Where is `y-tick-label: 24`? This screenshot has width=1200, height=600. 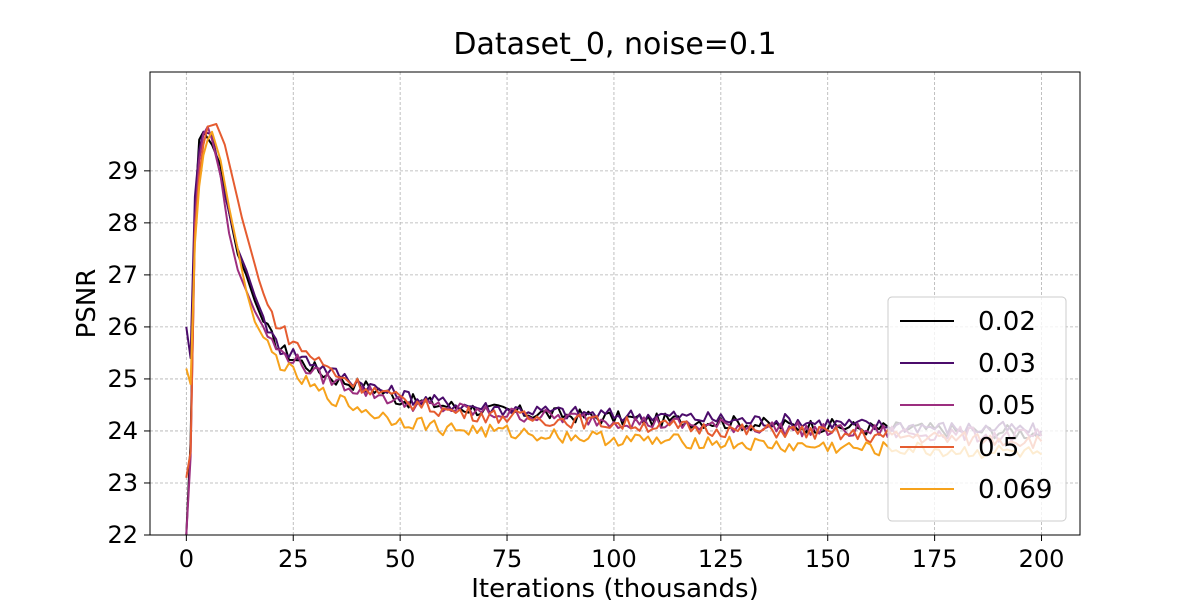 y-tick-label: 24 is located at coordinates (122, 431).